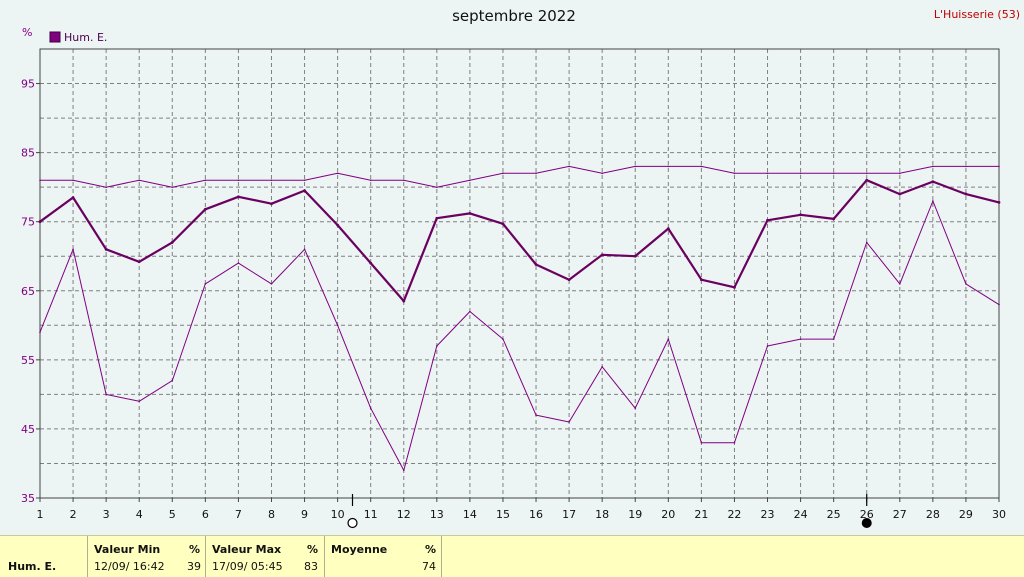 The width and height of the screenshot is (1024, 577). Describe the element at coordinates (172, 514) in the screenshot. I see `x-tick-label: 5` at that location.